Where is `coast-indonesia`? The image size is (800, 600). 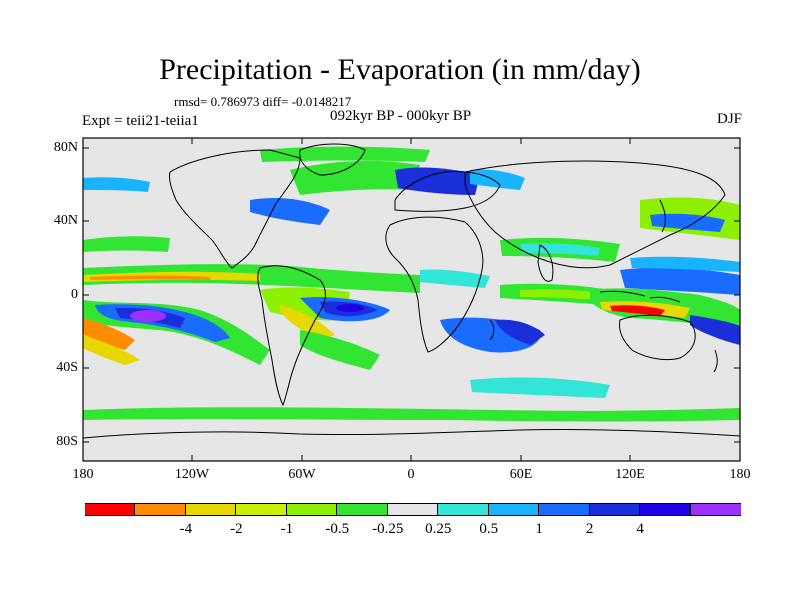 coast-indonesia is located at coordinates (640, 296).